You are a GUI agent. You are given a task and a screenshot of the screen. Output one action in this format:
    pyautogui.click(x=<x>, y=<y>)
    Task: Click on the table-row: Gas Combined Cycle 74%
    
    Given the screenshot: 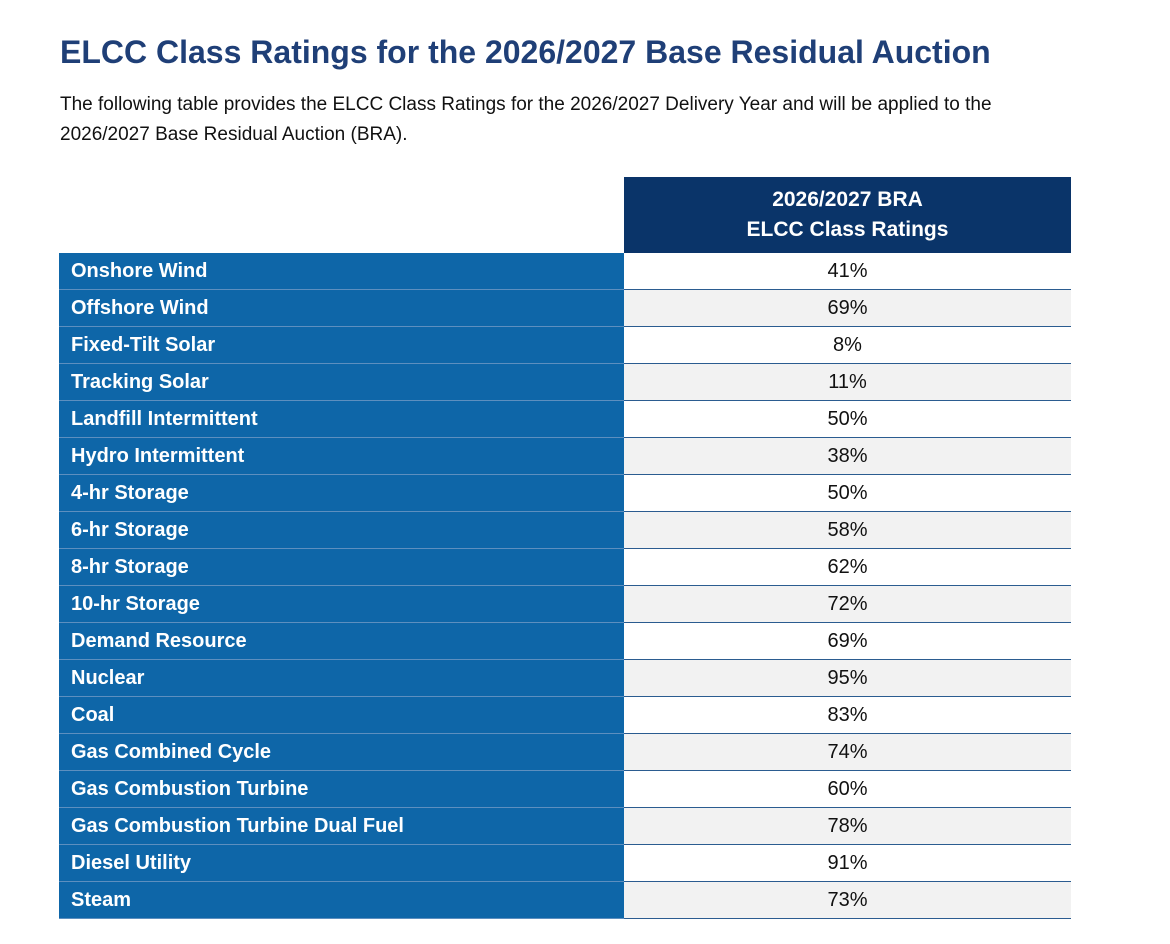 What is the action you would take?
    pyautogui.click(x=565, y=752)
    